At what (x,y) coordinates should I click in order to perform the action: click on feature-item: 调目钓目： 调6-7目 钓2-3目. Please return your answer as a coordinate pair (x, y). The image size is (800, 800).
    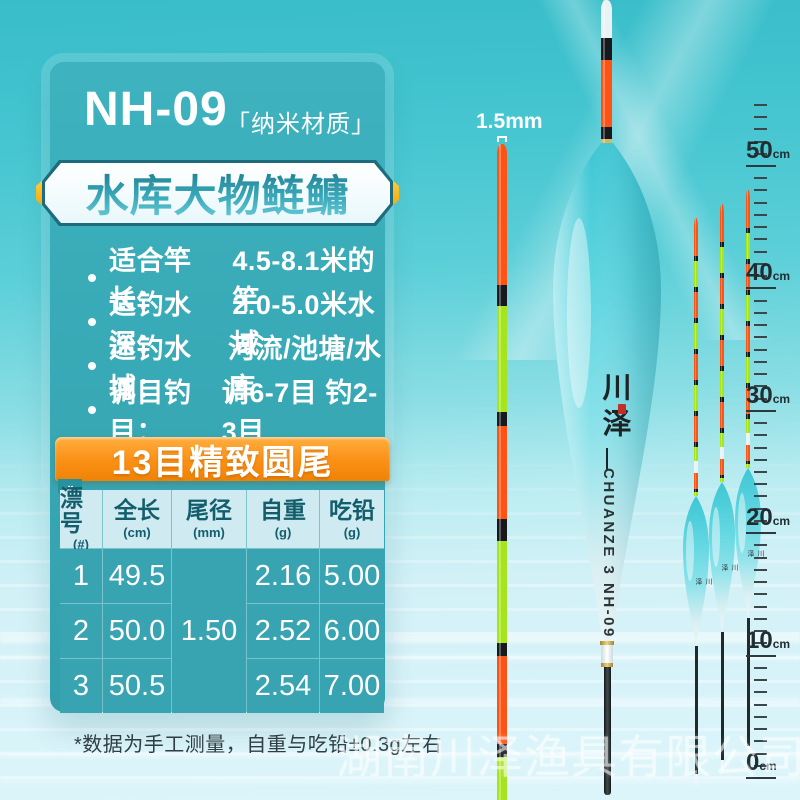
    Looking at the image, I should click on (236, 412).